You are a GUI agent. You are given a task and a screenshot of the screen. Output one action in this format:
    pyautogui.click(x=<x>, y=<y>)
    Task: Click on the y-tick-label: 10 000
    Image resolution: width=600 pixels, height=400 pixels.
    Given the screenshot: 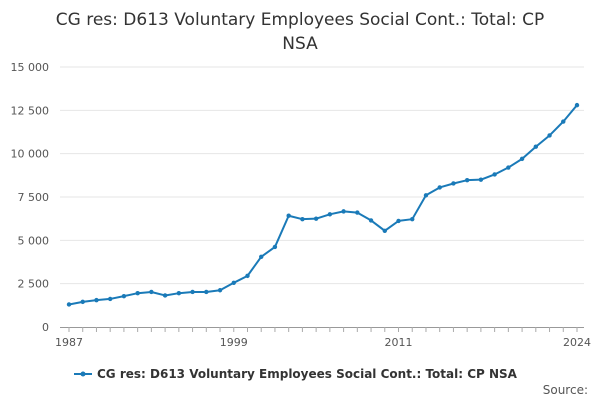 What is the action you would take?
    pyautogui.click(x=30, y=154)
    